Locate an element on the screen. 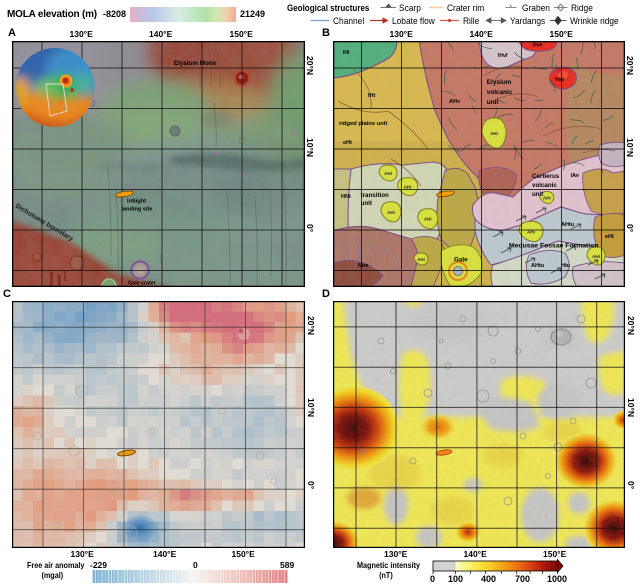 This screenshot has height=587, width=640. svg-text: Elysium Mons is located at coordinates (195, 63).